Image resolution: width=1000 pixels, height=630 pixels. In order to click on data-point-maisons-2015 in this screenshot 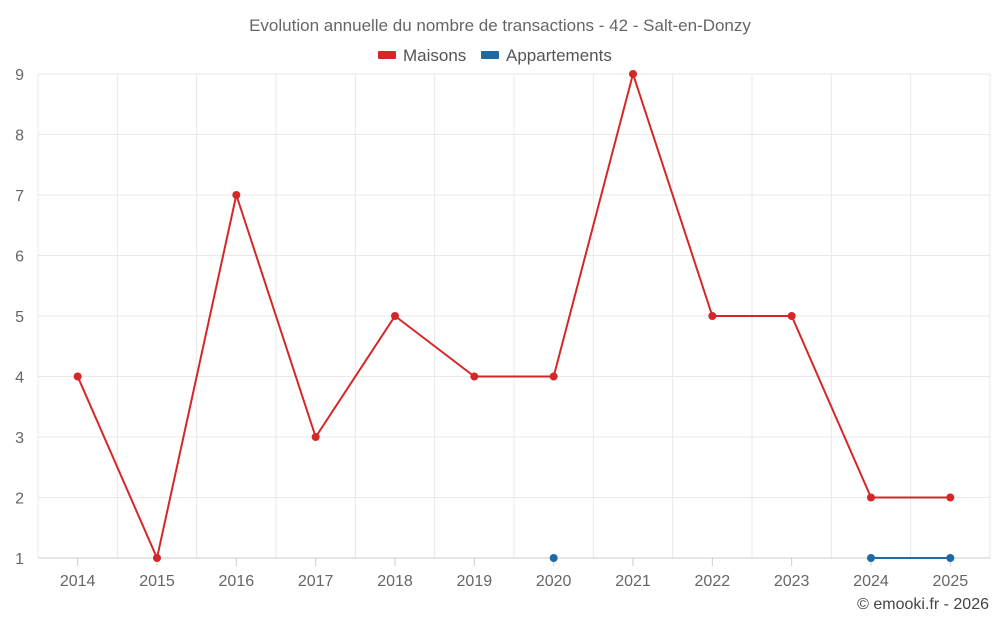, I will do `click(157, 558)`.